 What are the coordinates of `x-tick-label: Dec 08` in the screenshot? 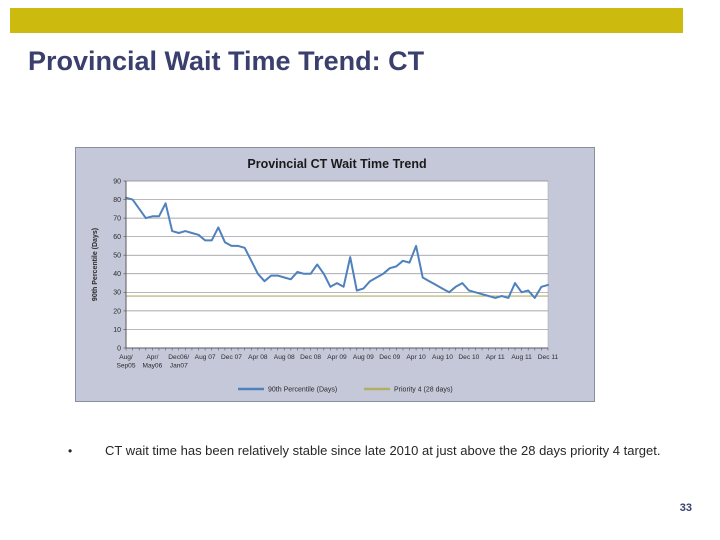 It's located at (310, 357).